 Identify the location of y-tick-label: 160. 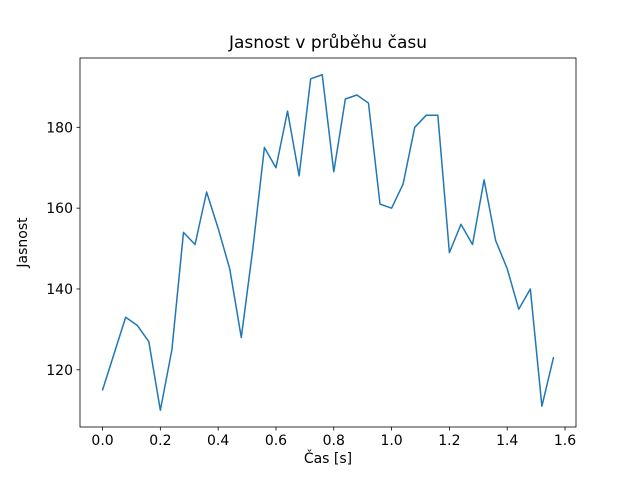
(59, 209).